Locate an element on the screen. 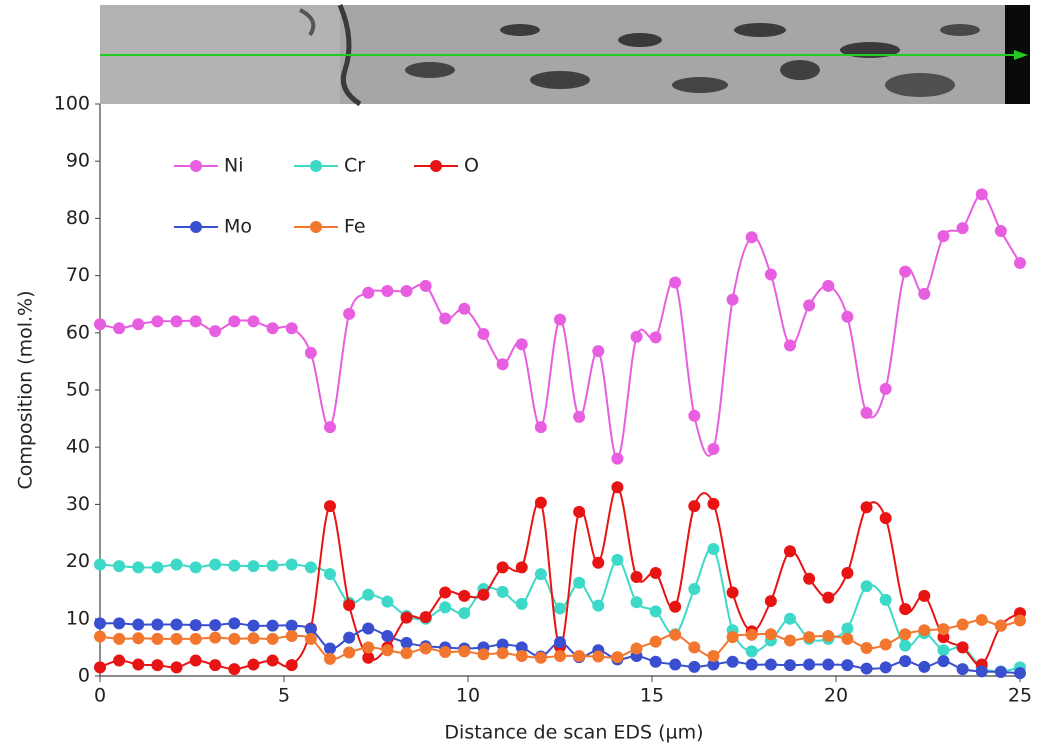 Image resolution: width=1038 pixels, height=749 pixels. x-tick-label: 0 is located at coordinates (100, 696).